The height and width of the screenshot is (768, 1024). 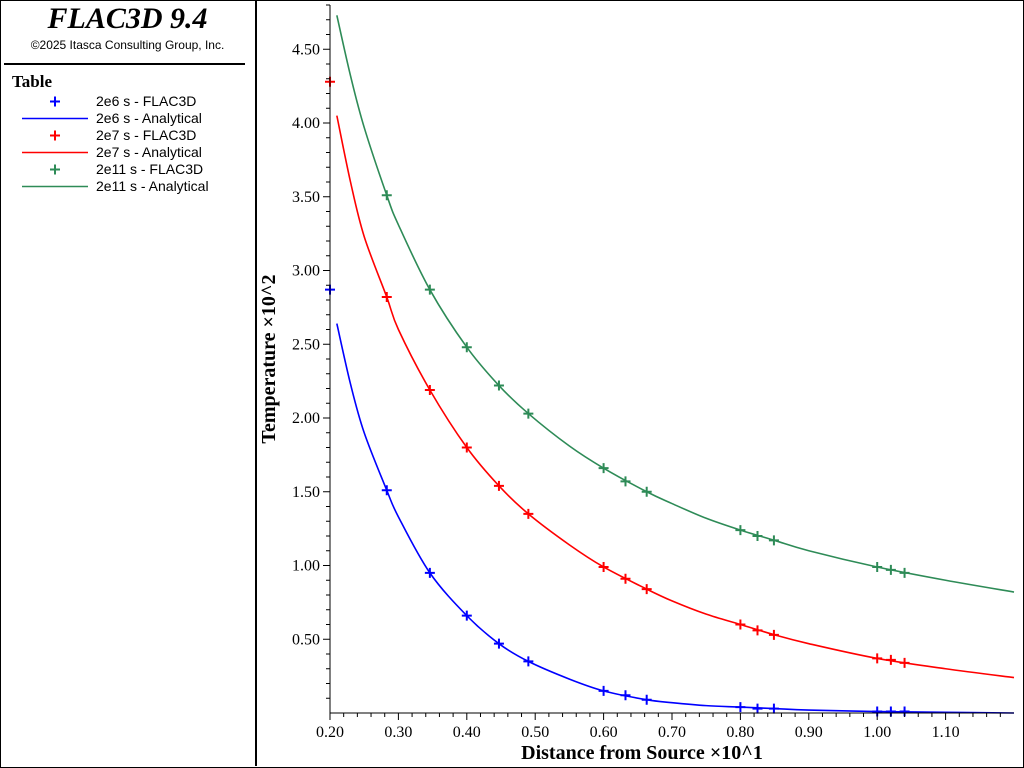 What do you see at coordinates (306, 492) in the screenshot?
I see `y-tick-label: 1.50` at bounding box center [306, 492].